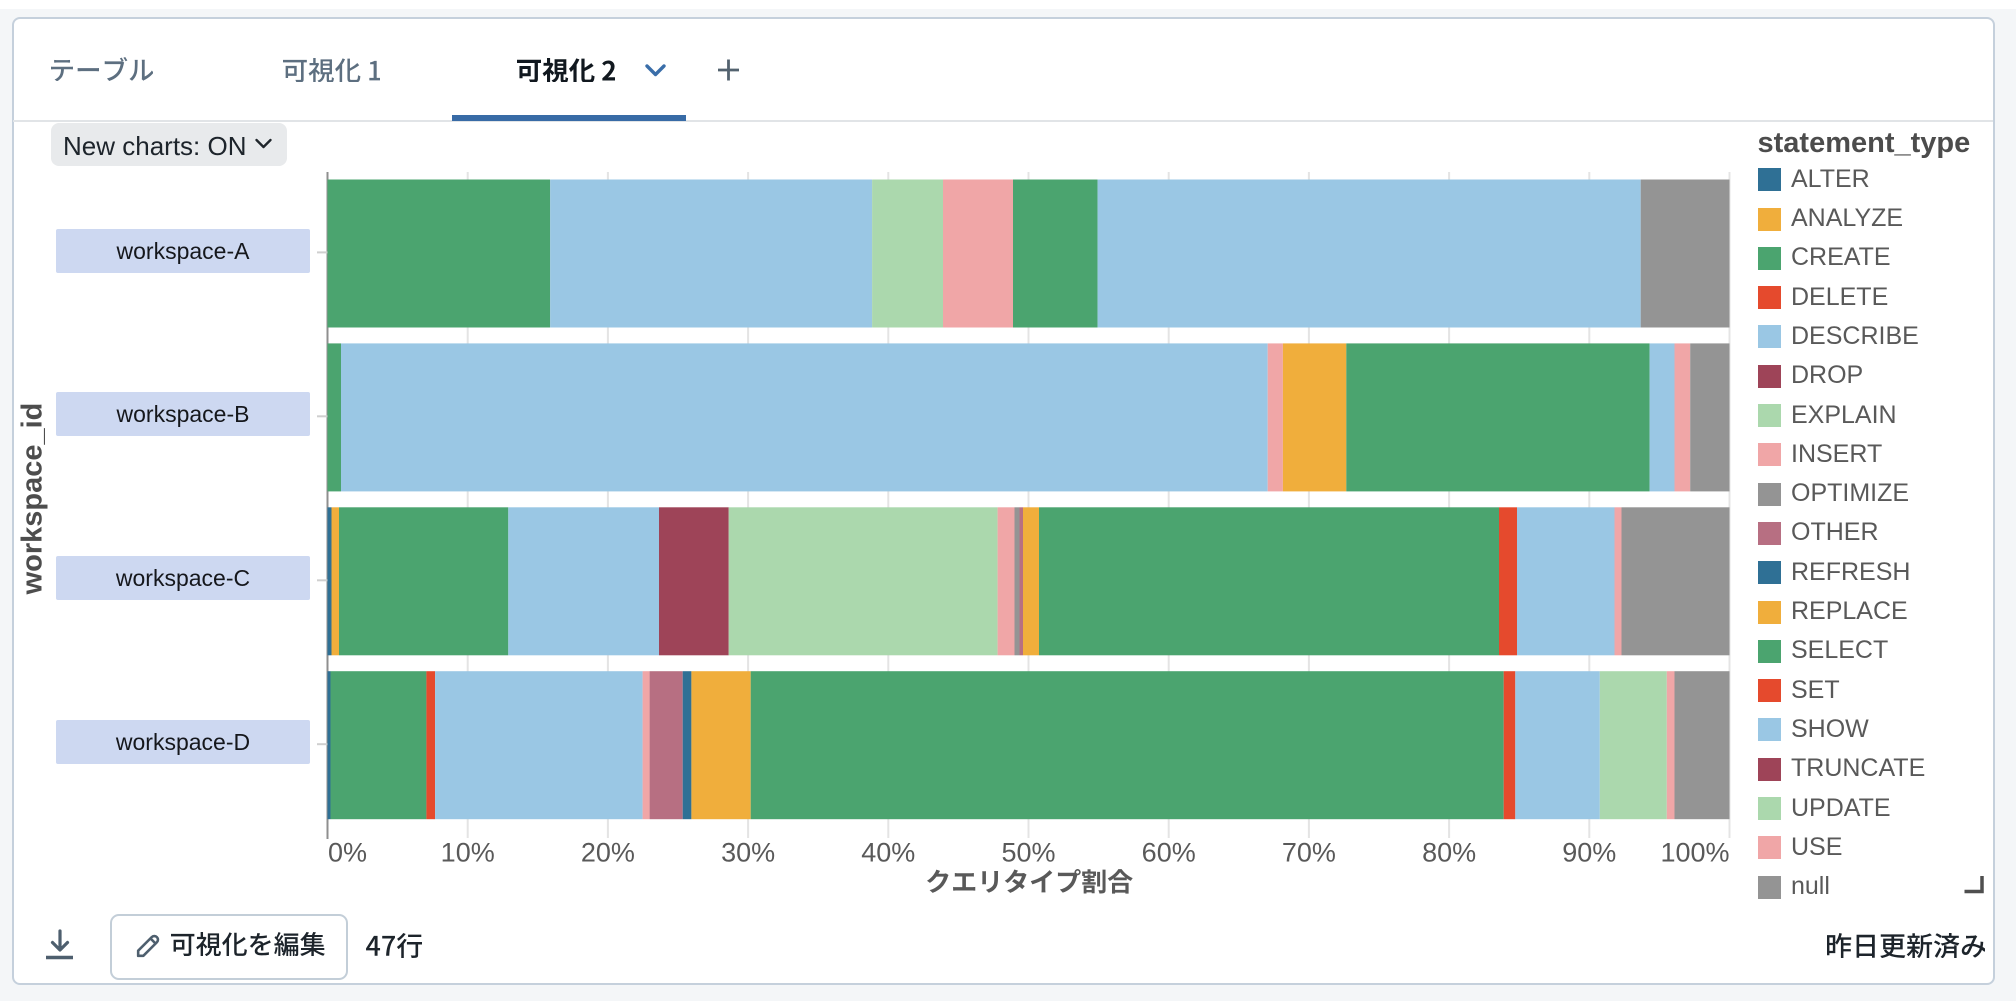  Describe the element at coordinates (347, 853) in the screenshot. I see `svg-text: 0%` at that location.